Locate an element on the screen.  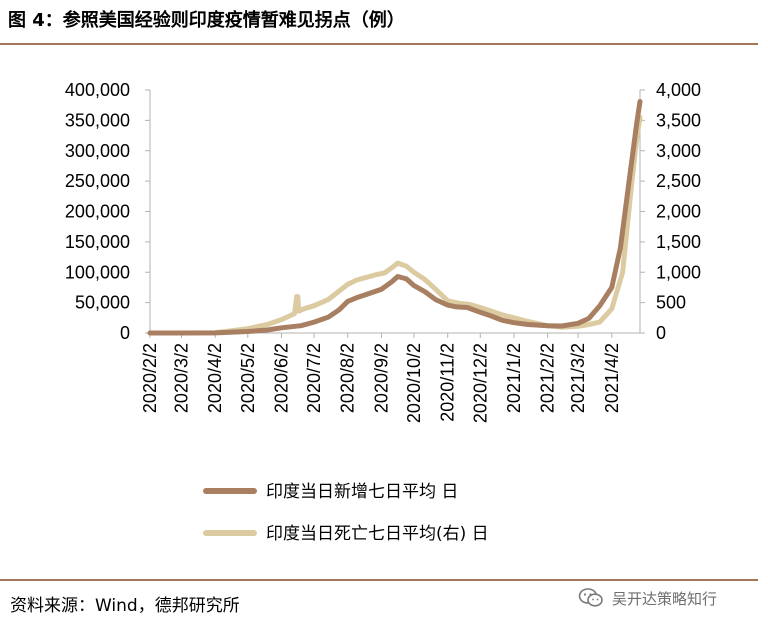
x-tick-label: 2020/11/2 is located at coordinates (448, 382).